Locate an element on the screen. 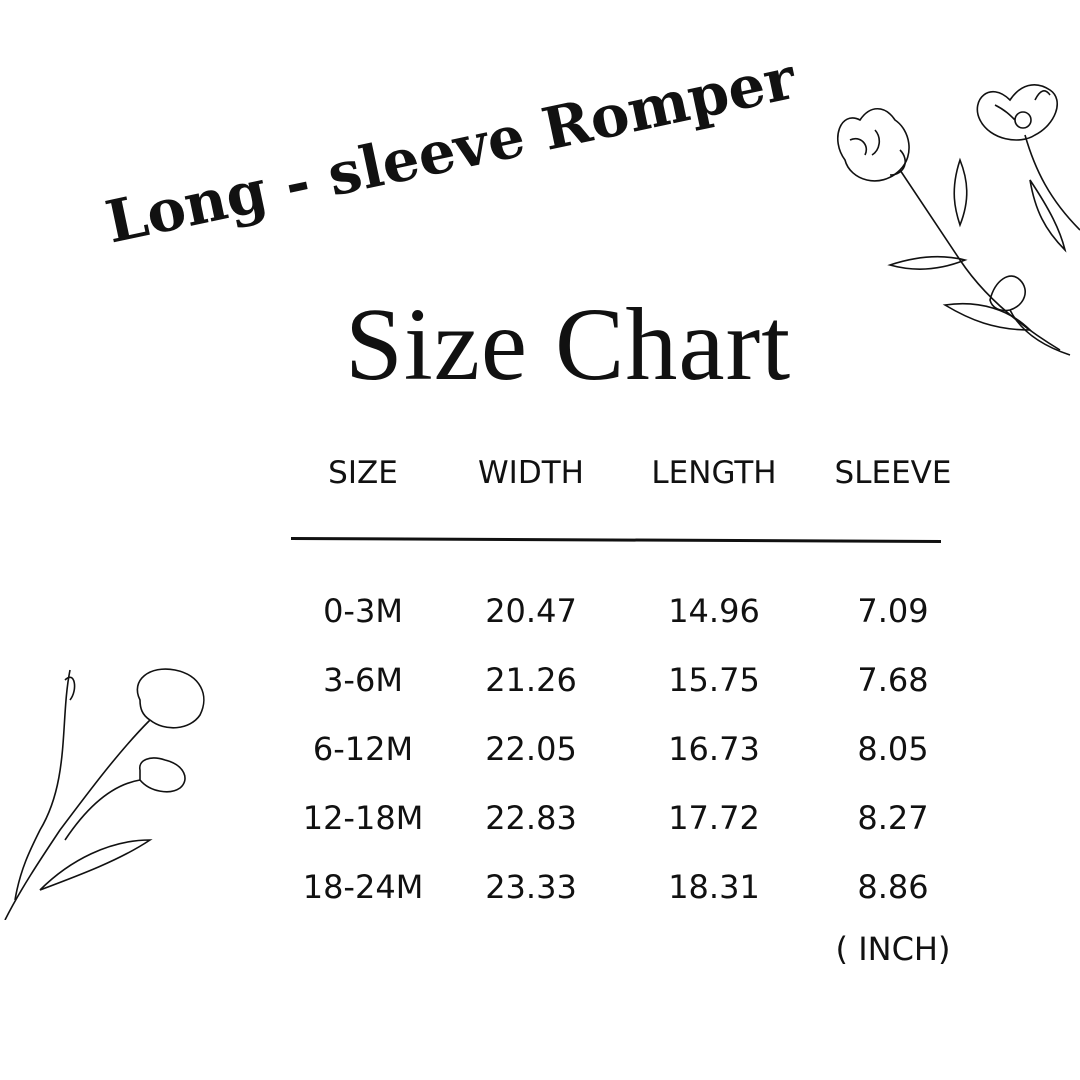 This screenshot has width=1080, height=1080. cell-width: 21.26 is located at coordinates (531, 680).